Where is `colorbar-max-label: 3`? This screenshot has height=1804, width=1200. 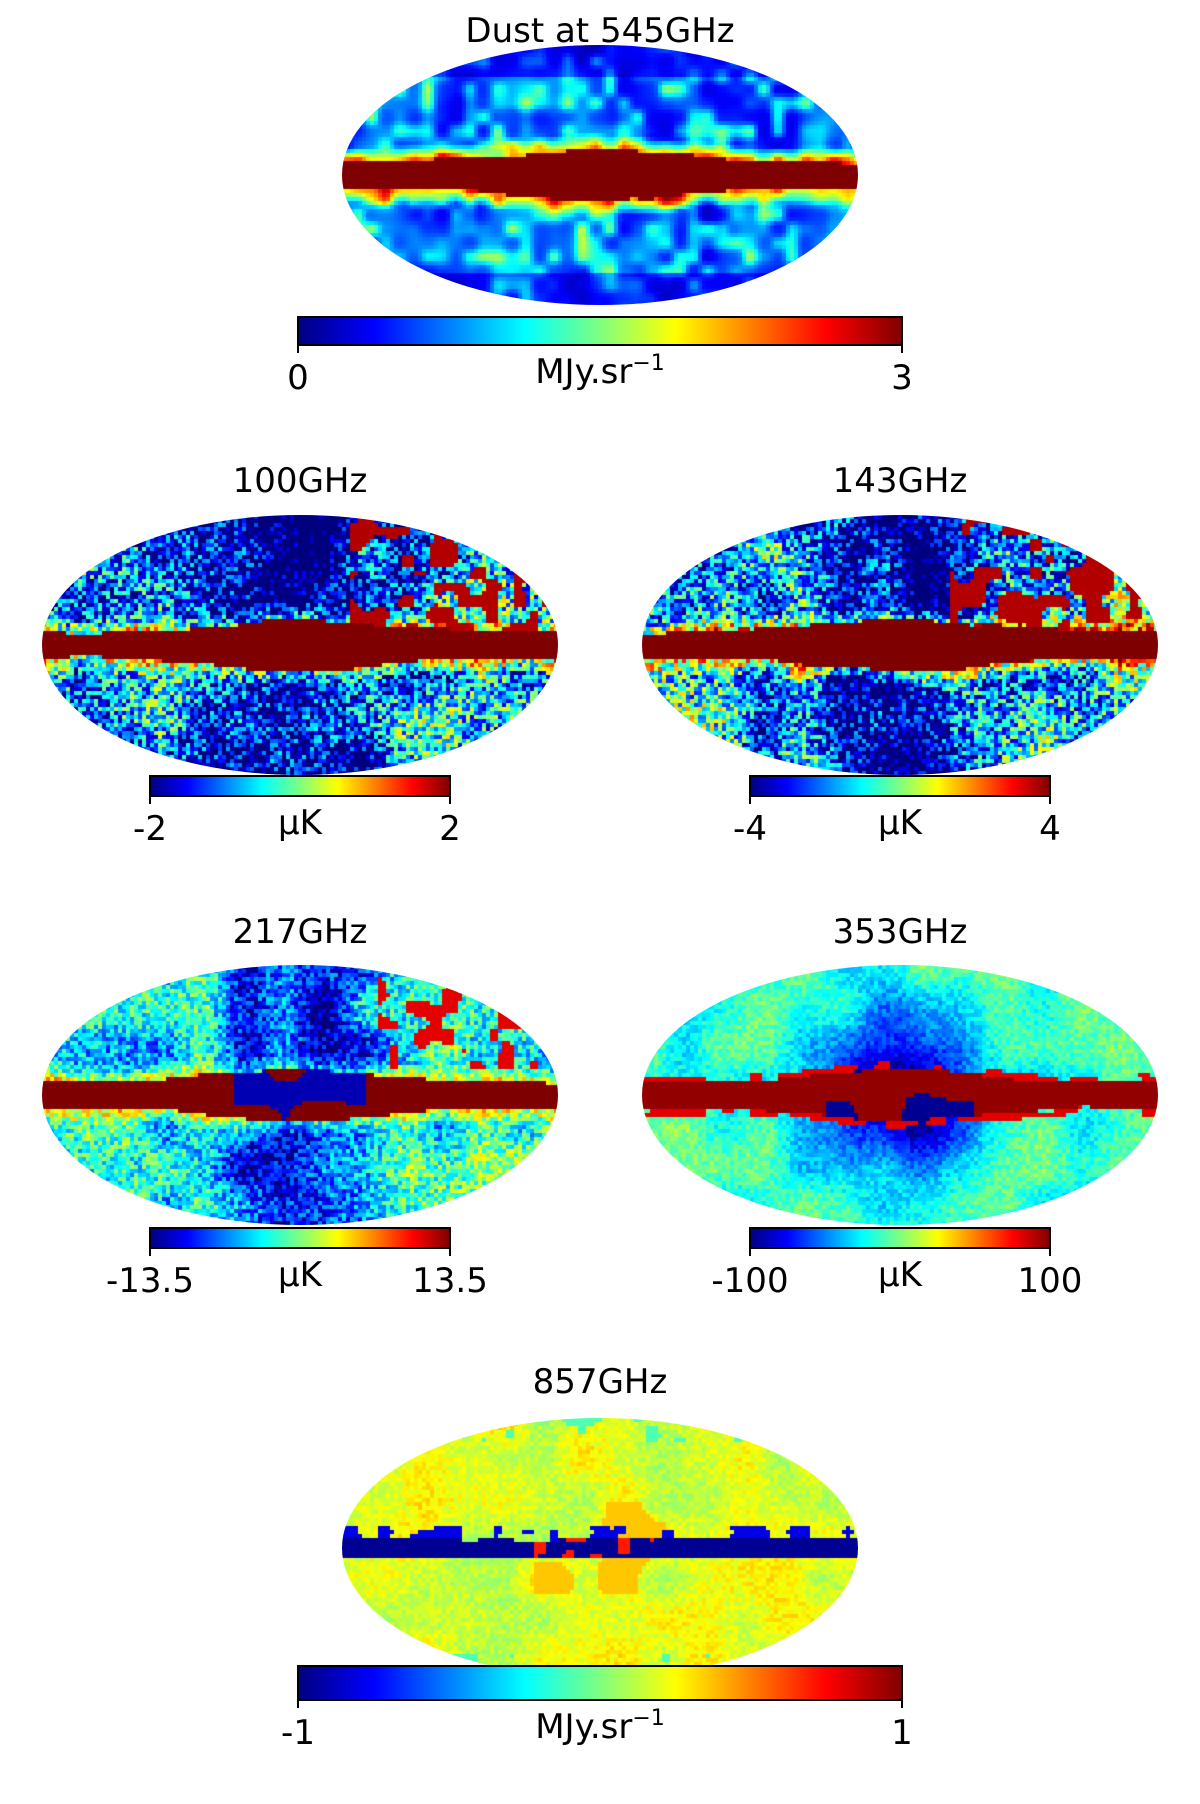 colorbar-max-label: 3 is located at coordinates (902, 378).